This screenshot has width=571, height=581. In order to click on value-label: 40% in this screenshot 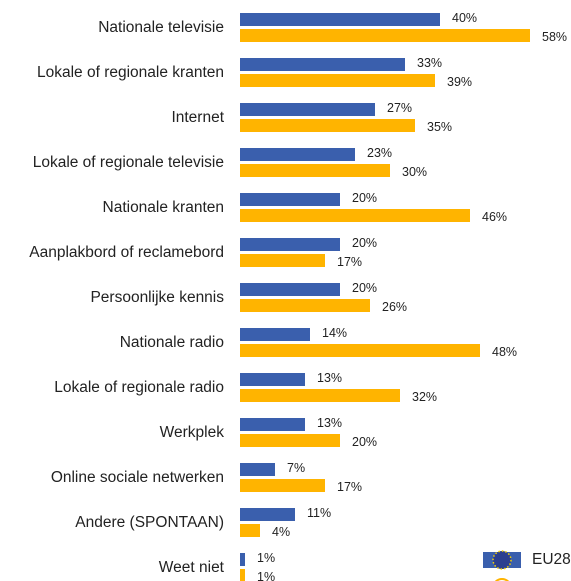, I will do `click(464, 18)`.